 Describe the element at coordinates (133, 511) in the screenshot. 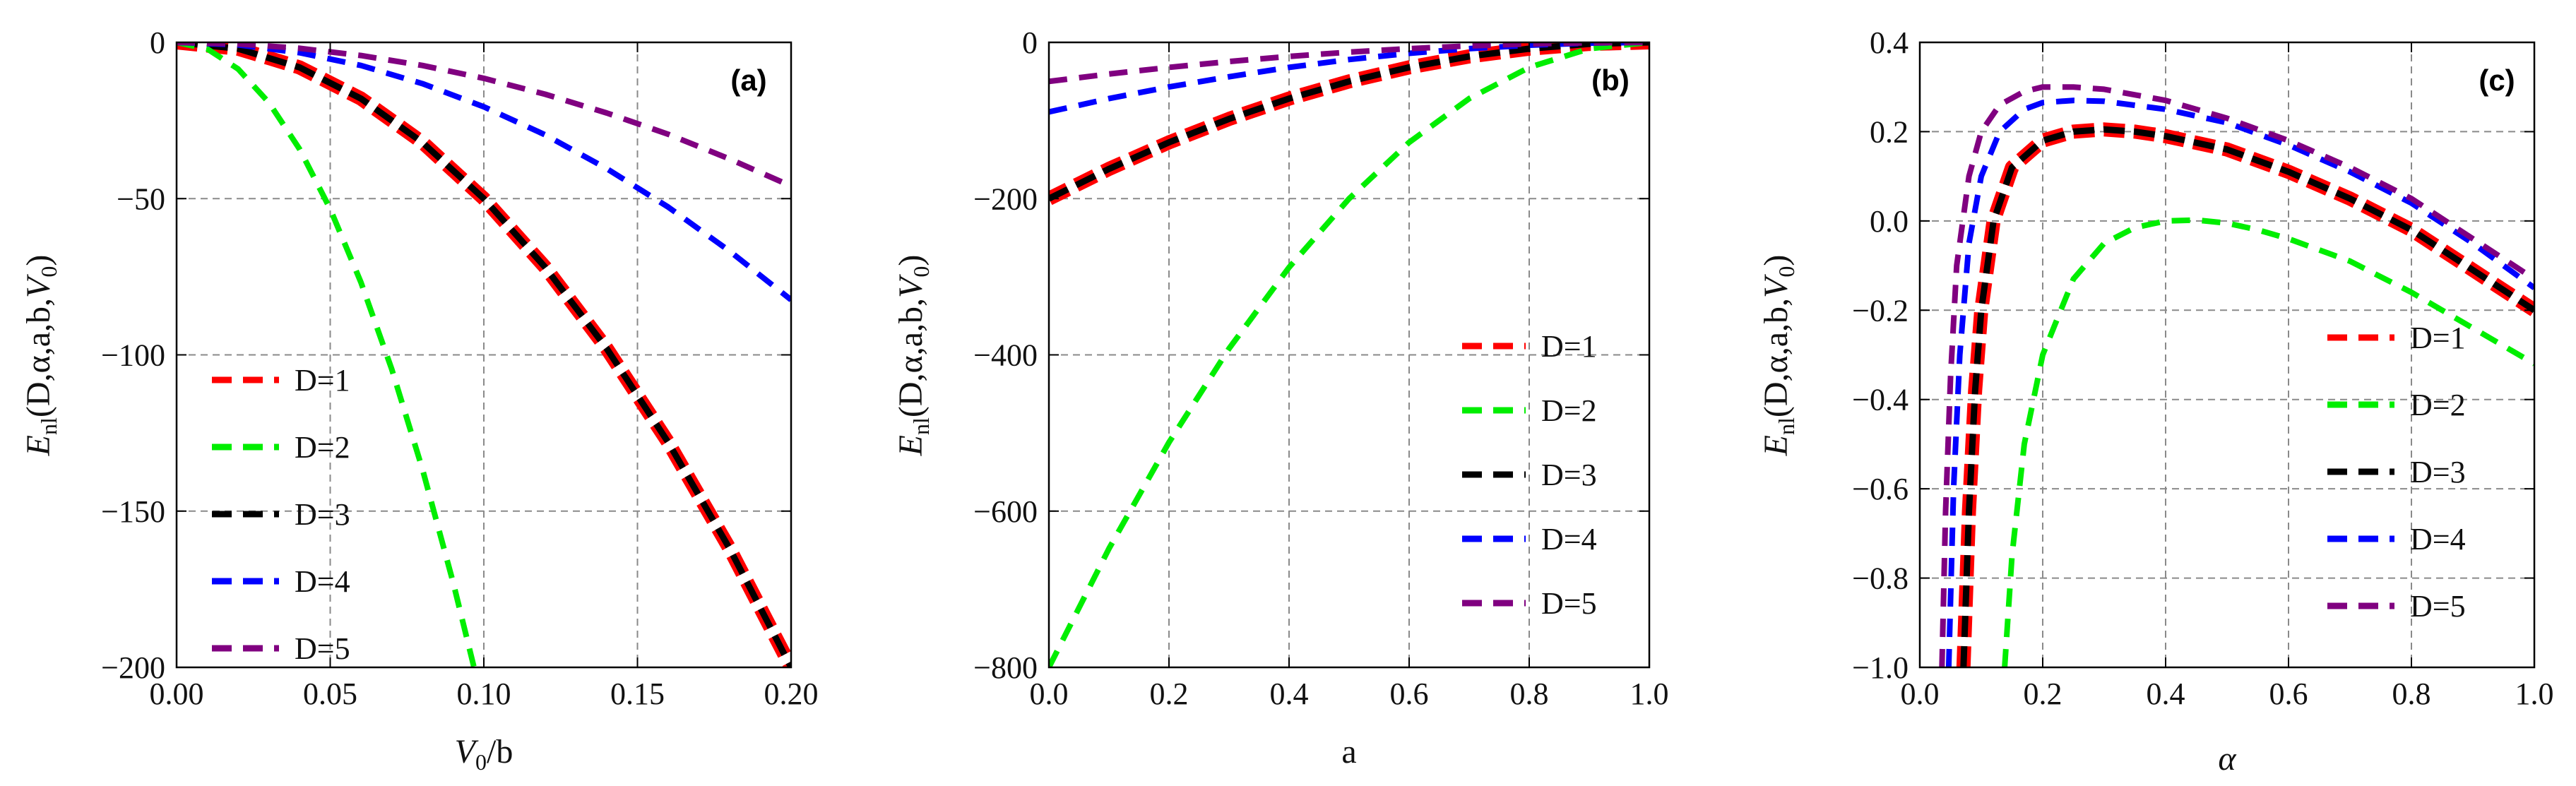

I see `y-tick-label: −150` at that location.